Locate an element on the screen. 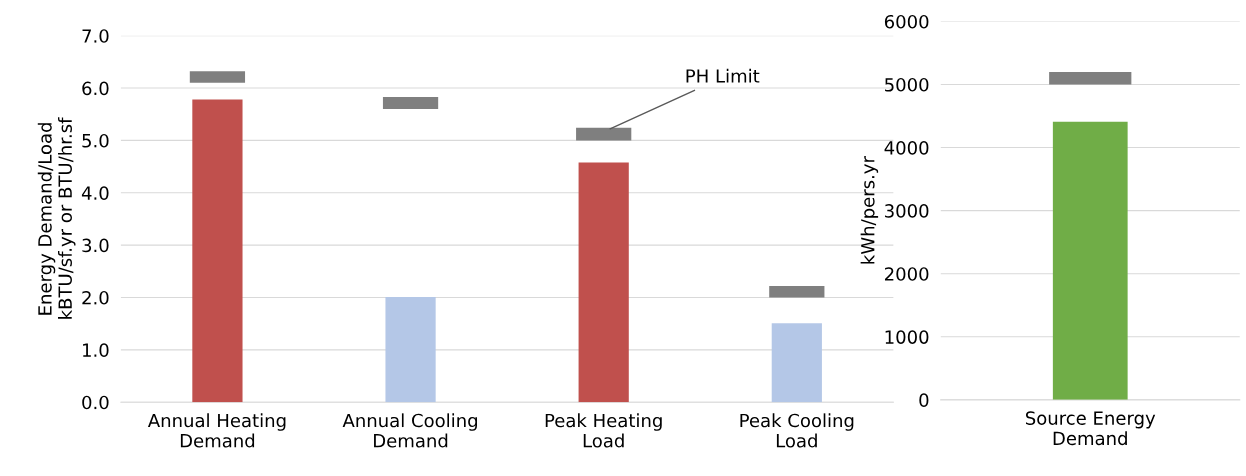  y-axis-title: Energy Demand/Load kBTU/sf.yr or BTU/hr.sf is located at coordinates (56, 218).